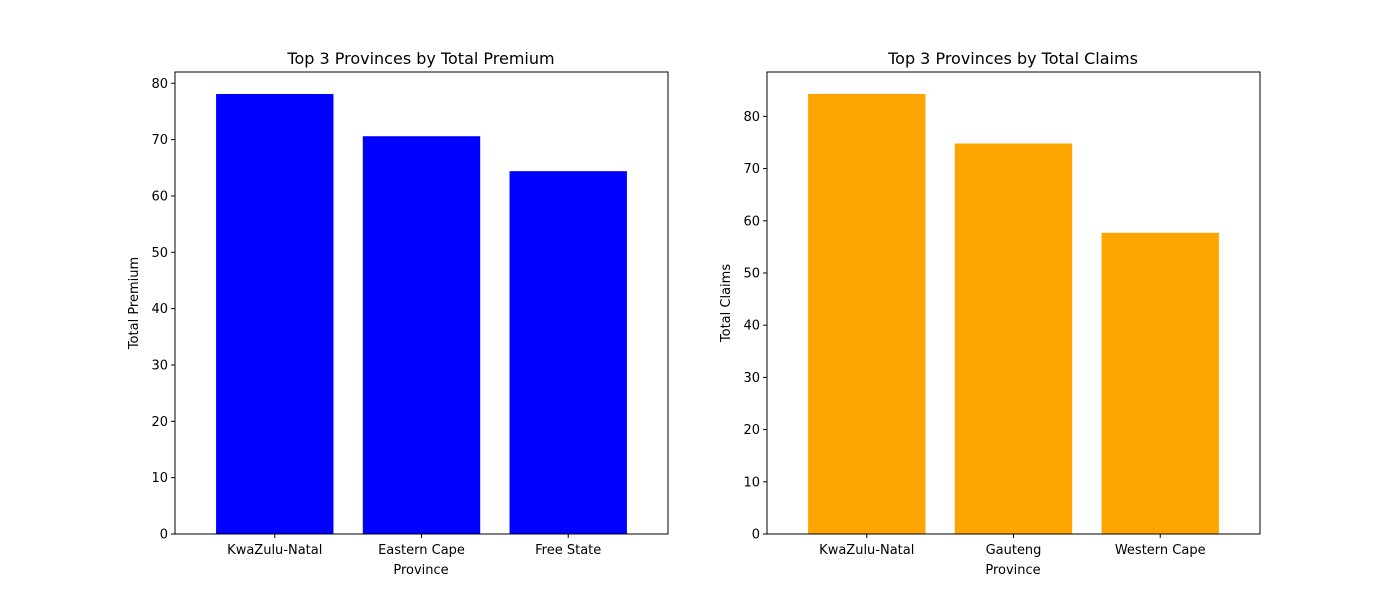  I want to click on x-tick-group: KwaZulu-Natal Eastern Cape Free State, so click(414, 546).